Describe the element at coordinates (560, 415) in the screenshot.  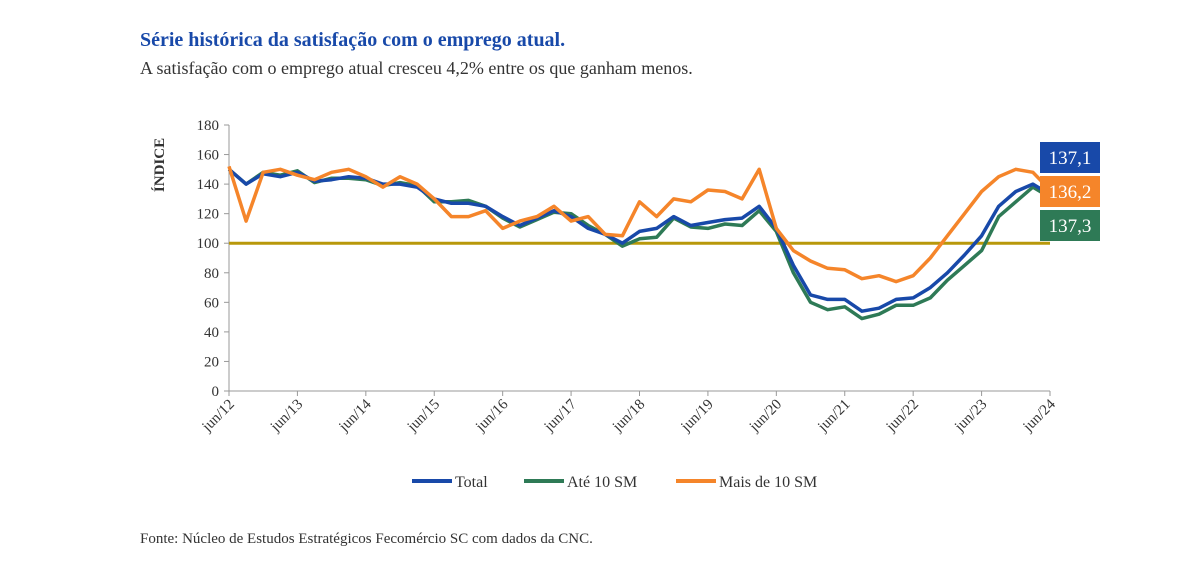
I see `x-tick-label: jun/17` at that location.